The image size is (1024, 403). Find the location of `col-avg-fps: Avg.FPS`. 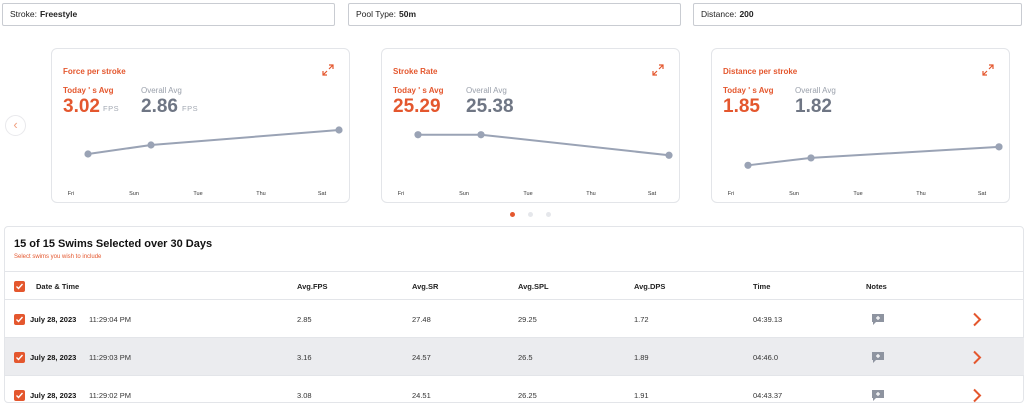

col-avg-fps: Avg.FPS is located at coordinates (312, 286).